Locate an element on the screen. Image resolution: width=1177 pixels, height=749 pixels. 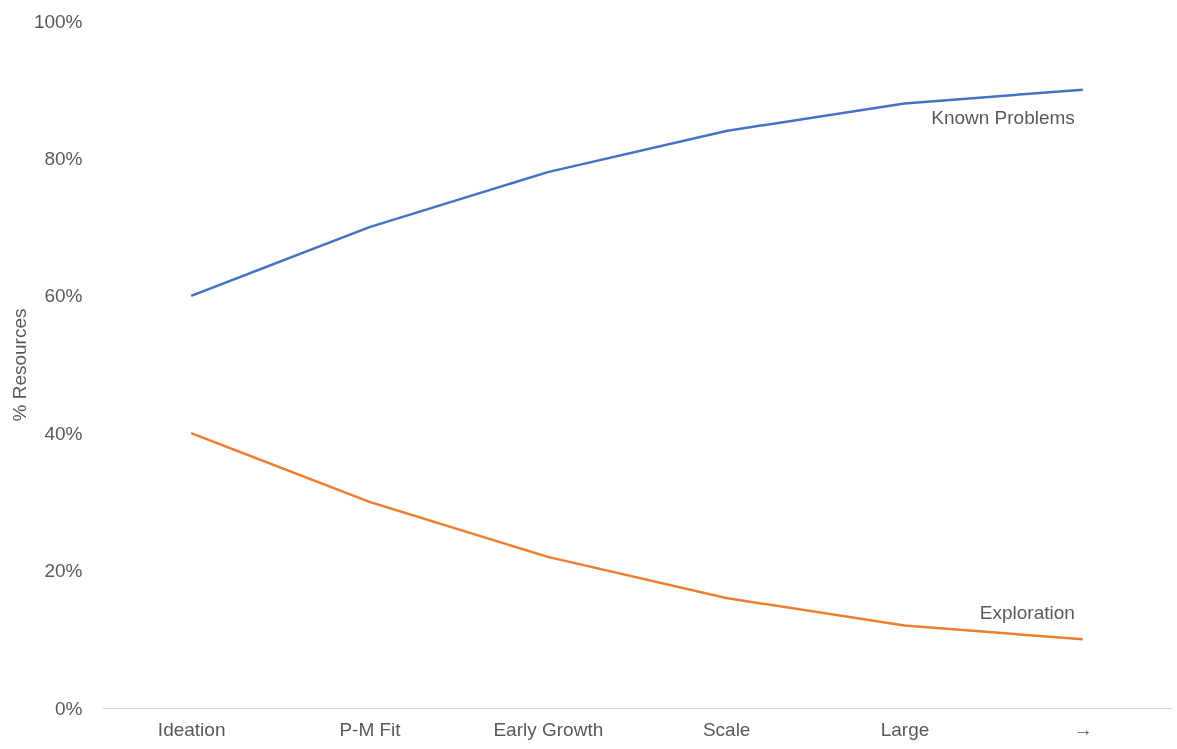
y-tick-label: 40% is located at coordinates (63, 433).